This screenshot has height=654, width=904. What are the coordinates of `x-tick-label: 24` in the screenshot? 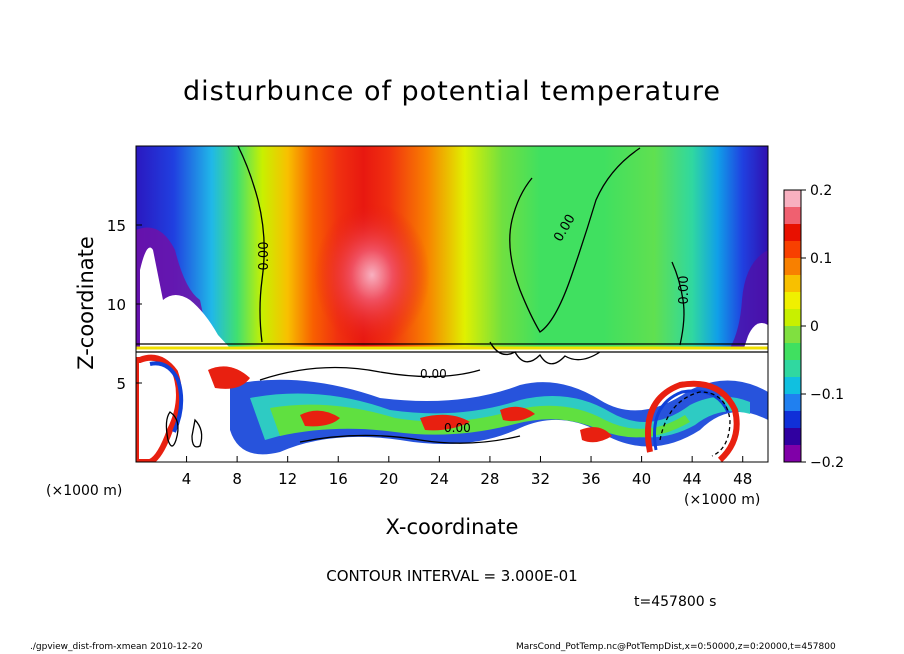 It's located at (439, 479).